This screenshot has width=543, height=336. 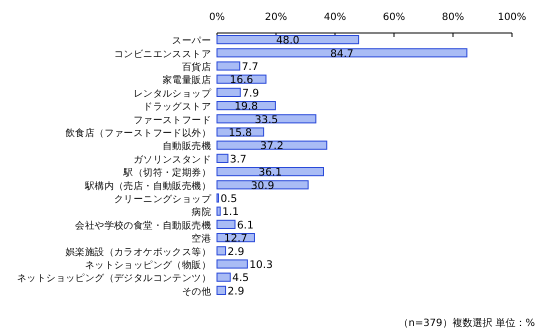 What do you see at coordinates (138, 133) in the screenshot?
I see `y-tick-label: 飲食店（ファーストフード以外）` at bounding box center [138, 133].